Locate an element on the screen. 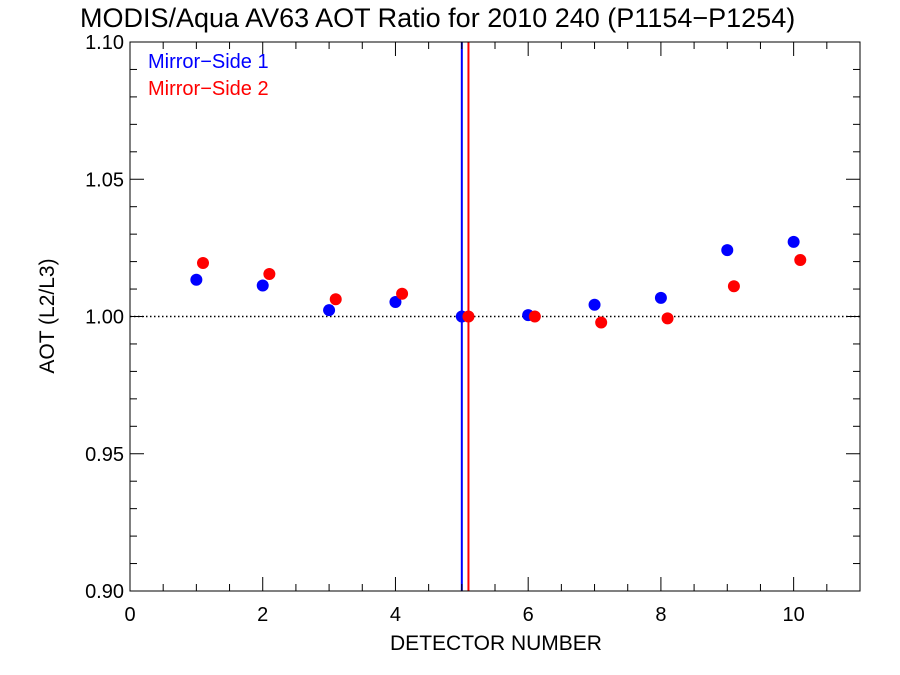 This screenshot has height=675, width=900. legend: Mirror−Side 1 Mirror−Side 2 is located at coordinates (208, 75).